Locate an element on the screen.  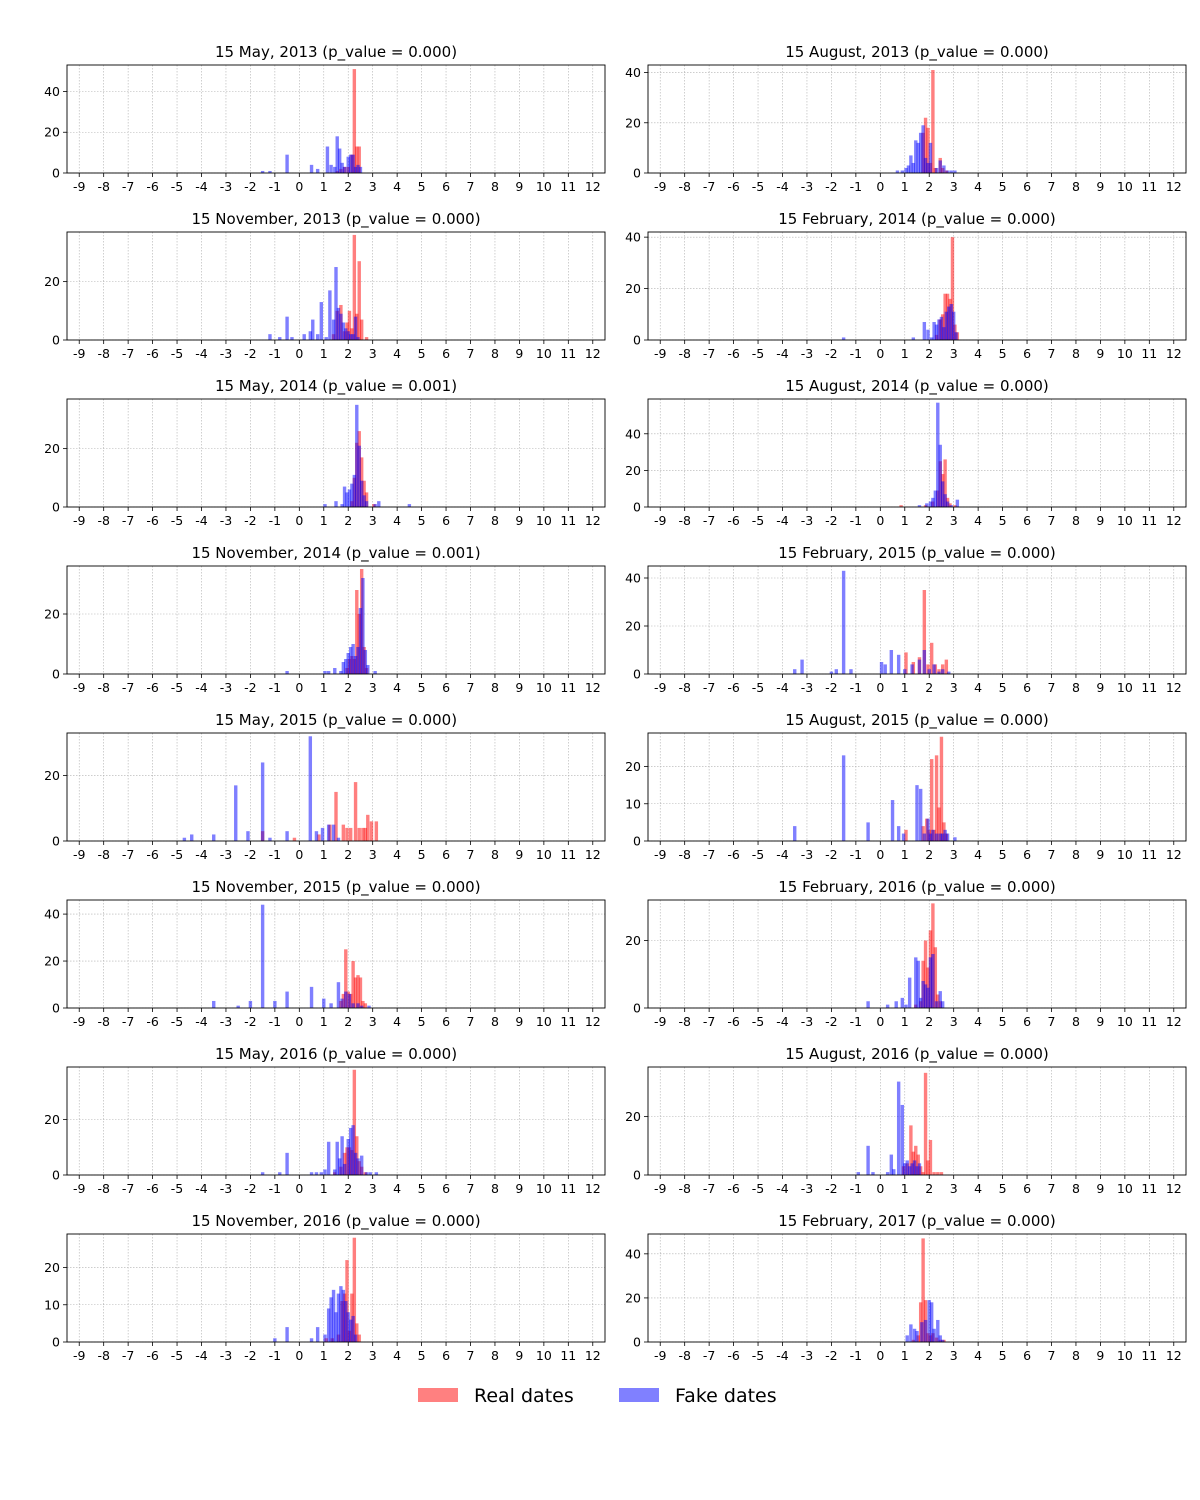
x-tick-label: 3 is located at coordinates (954, 520).